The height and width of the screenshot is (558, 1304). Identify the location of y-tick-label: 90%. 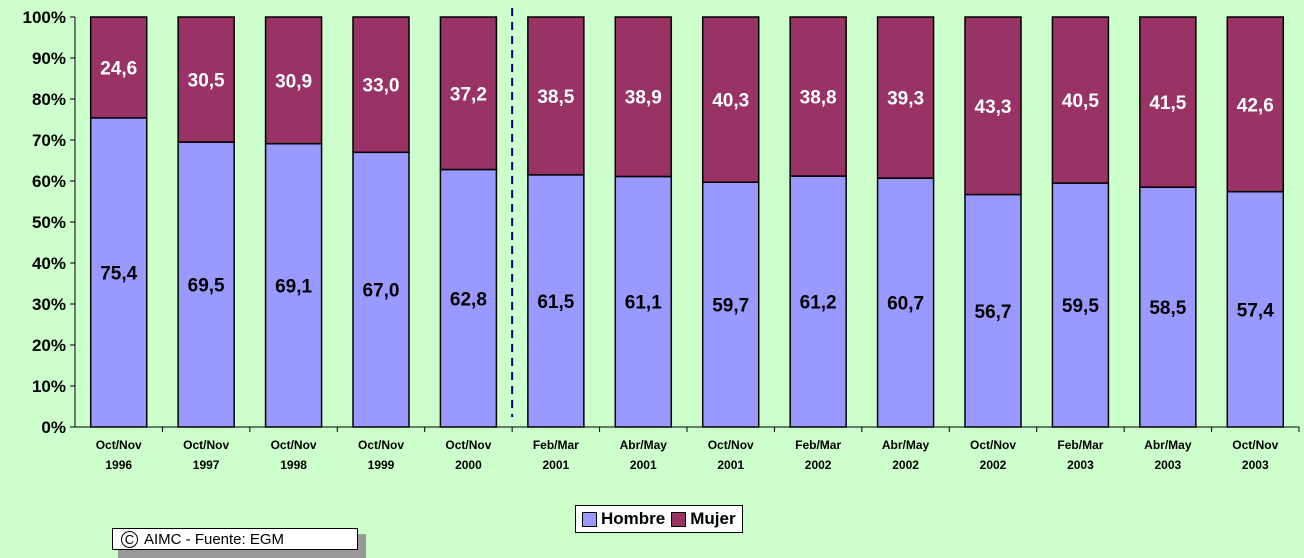
(49, 58).